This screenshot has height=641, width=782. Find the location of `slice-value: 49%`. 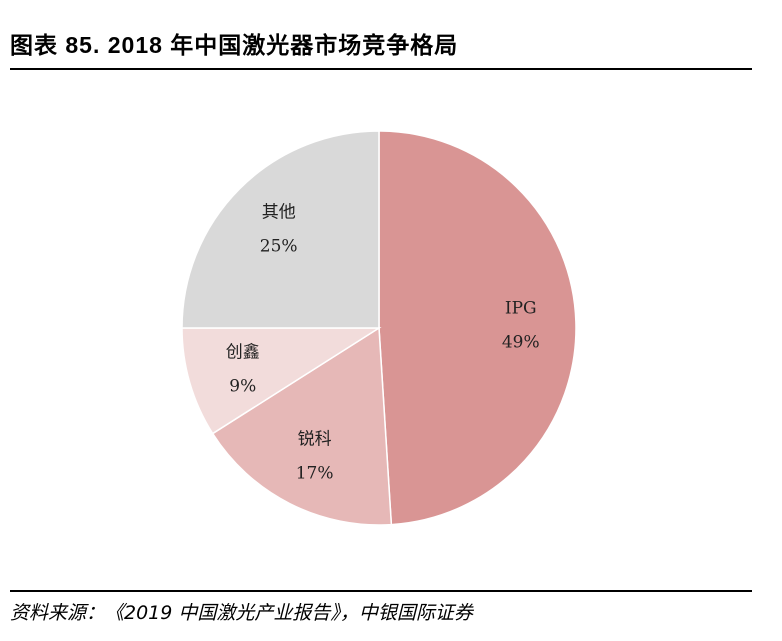

slice-value: 49% is located at coordinates (521, 343).